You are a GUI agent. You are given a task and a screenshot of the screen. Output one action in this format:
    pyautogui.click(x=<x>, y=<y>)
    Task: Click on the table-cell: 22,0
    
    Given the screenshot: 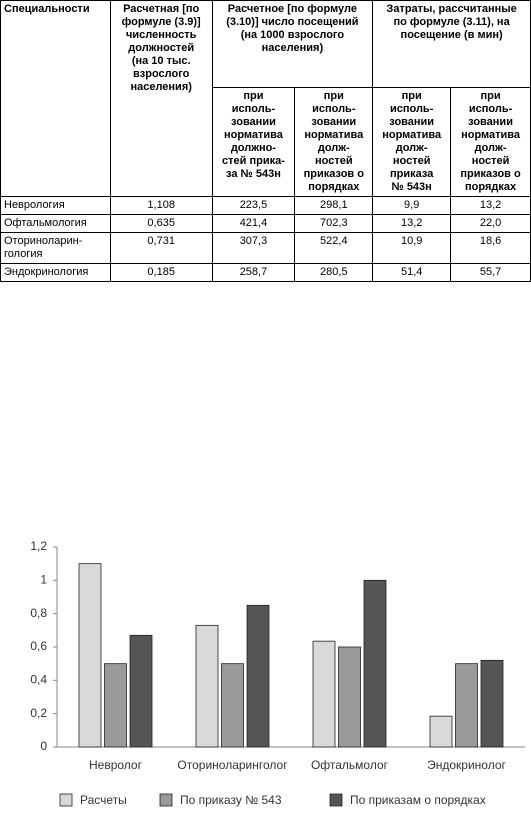 What is the action you would take?
    pyautogui.click(x=490, y=223)
    